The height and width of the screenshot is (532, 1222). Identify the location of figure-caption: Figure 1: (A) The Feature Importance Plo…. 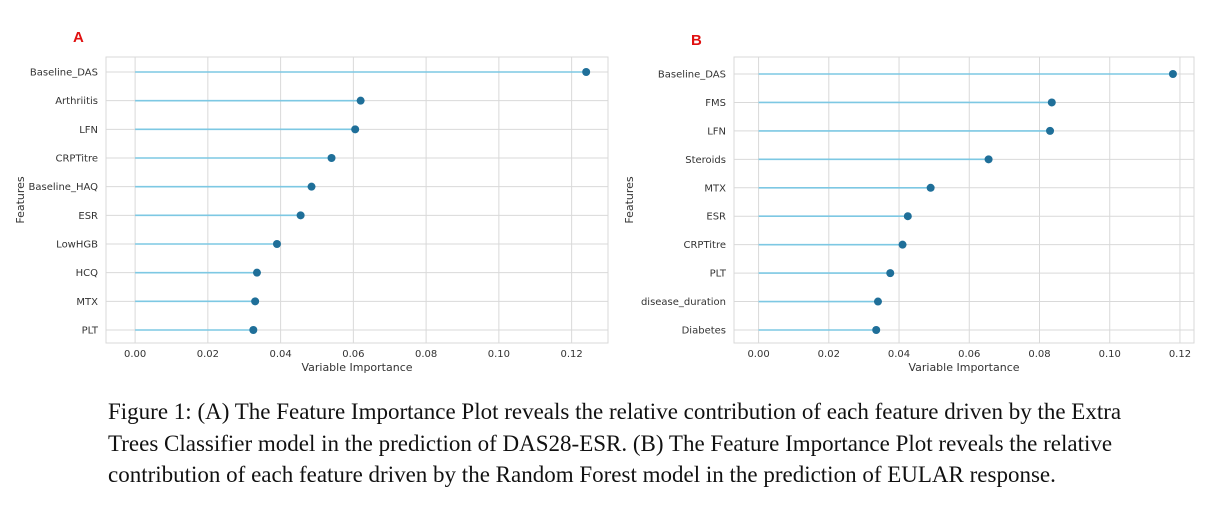
(615, 443).